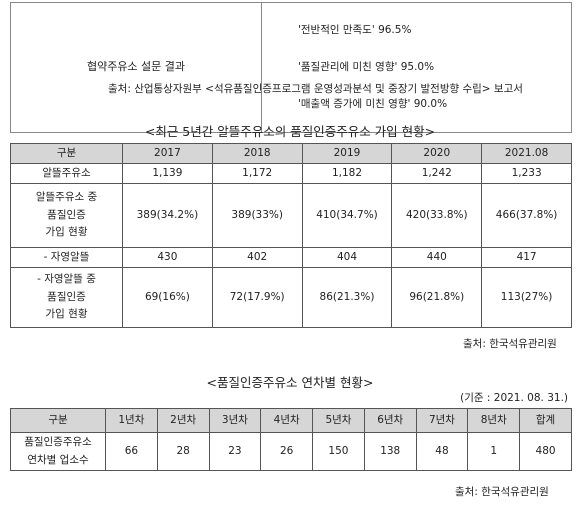 Image resolution: width=580 pixels, height=507 pixels. What do you see at coordinates (437, 153) in the screenshot?
I see `header-cell: 2020` at bounding box center [437, 153].